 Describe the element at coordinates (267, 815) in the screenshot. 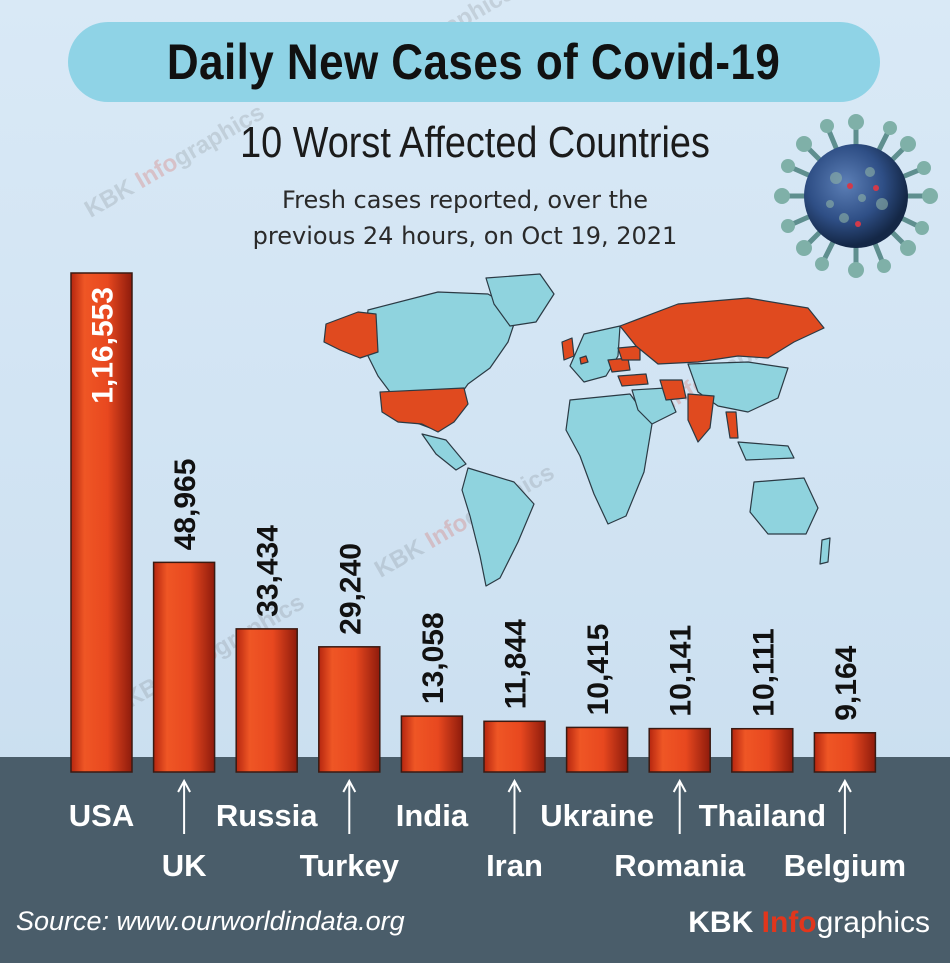

I see `category-label-russia: Russia` at that location.